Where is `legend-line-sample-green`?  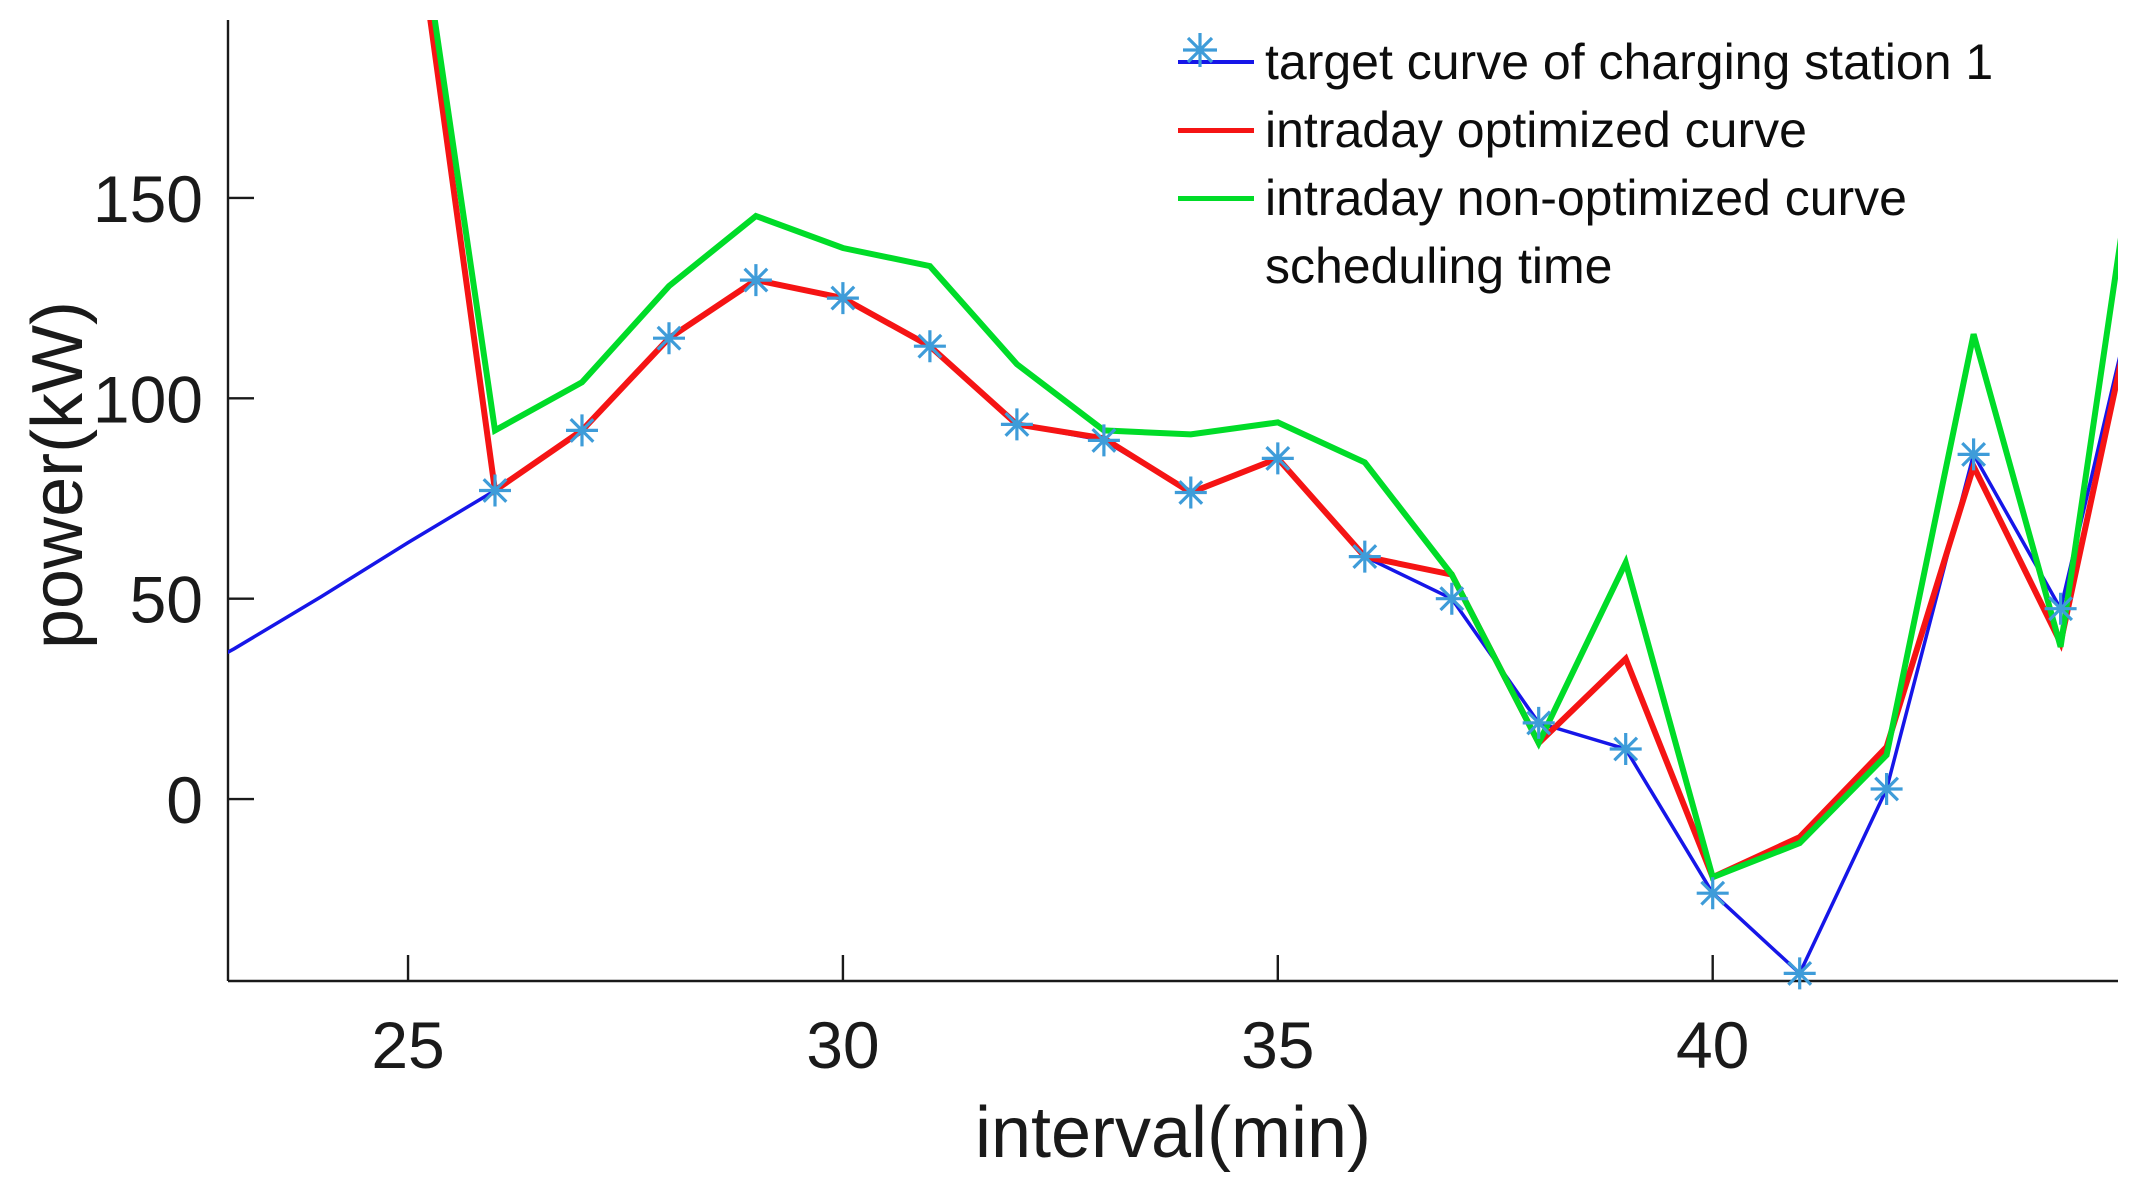 legend-line-sample-green is located at coordinates (1216, 198).